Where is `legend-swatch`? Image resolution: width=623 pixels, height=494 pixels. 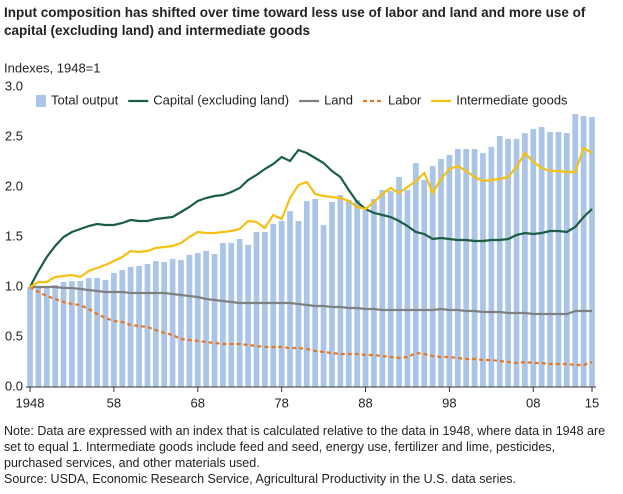
legend-swatch is located at coordinates (41, 101).